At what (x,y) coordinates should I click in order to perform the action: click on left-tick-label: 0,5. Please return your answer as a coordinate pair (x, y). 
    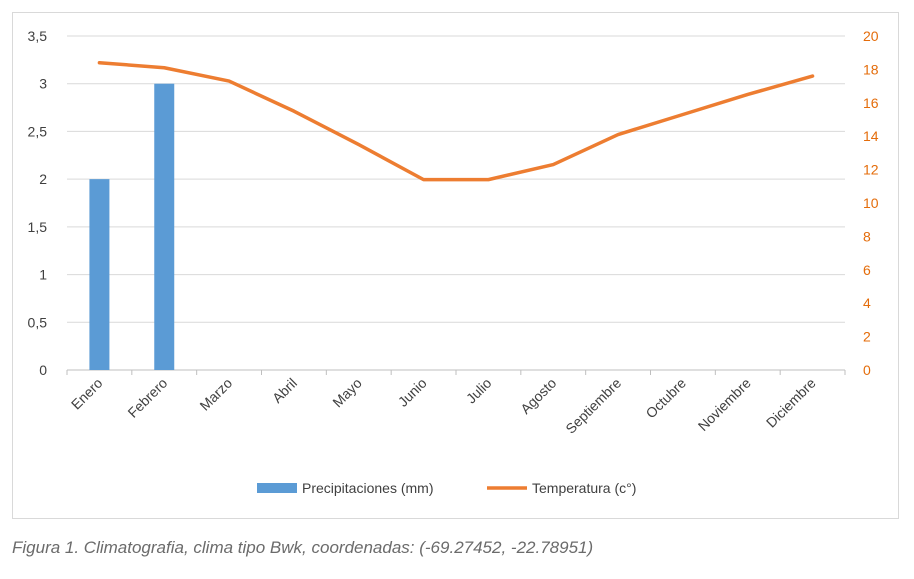
    Looking at the image, I should click on (38, 322).